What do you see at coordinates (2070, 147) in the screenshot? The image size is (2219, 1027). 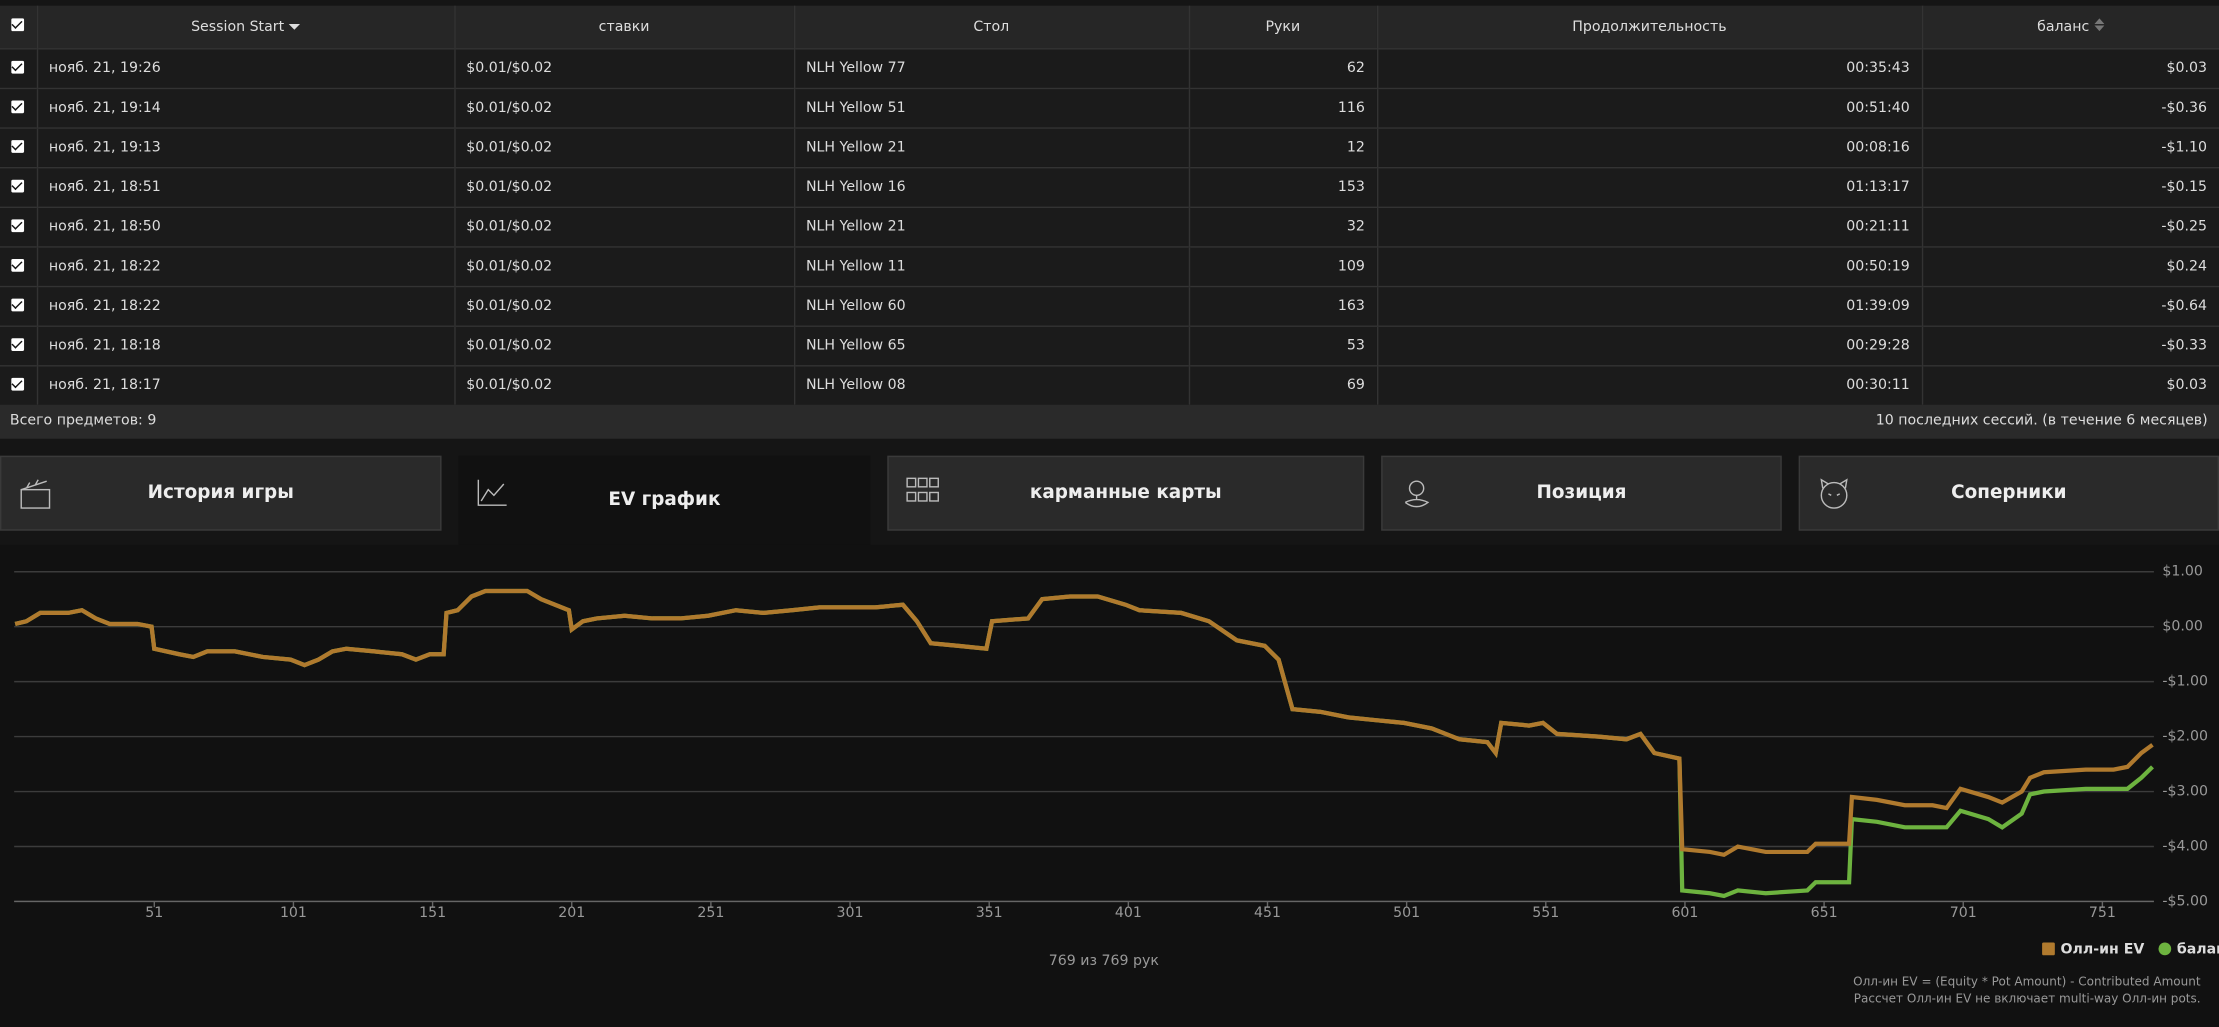 I see `table-cell: -$1.10` at bounding box center [2070, 147].